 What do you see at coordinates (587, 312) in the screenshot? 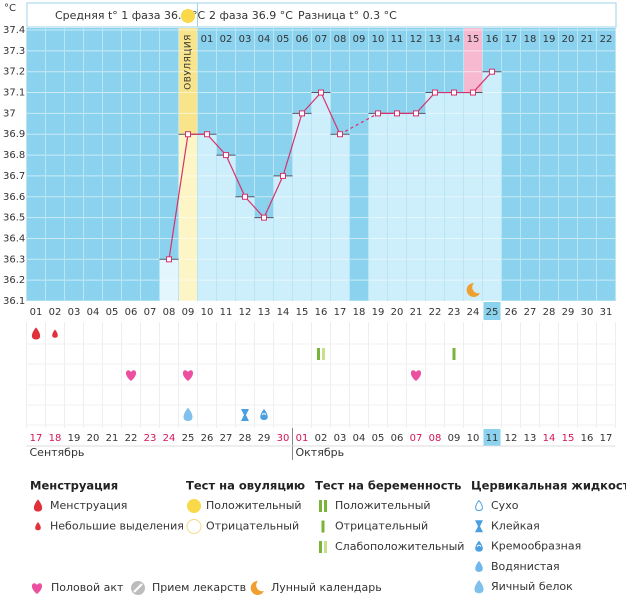
I see `x-tick-label: 30` at bounding box center [587, 312].